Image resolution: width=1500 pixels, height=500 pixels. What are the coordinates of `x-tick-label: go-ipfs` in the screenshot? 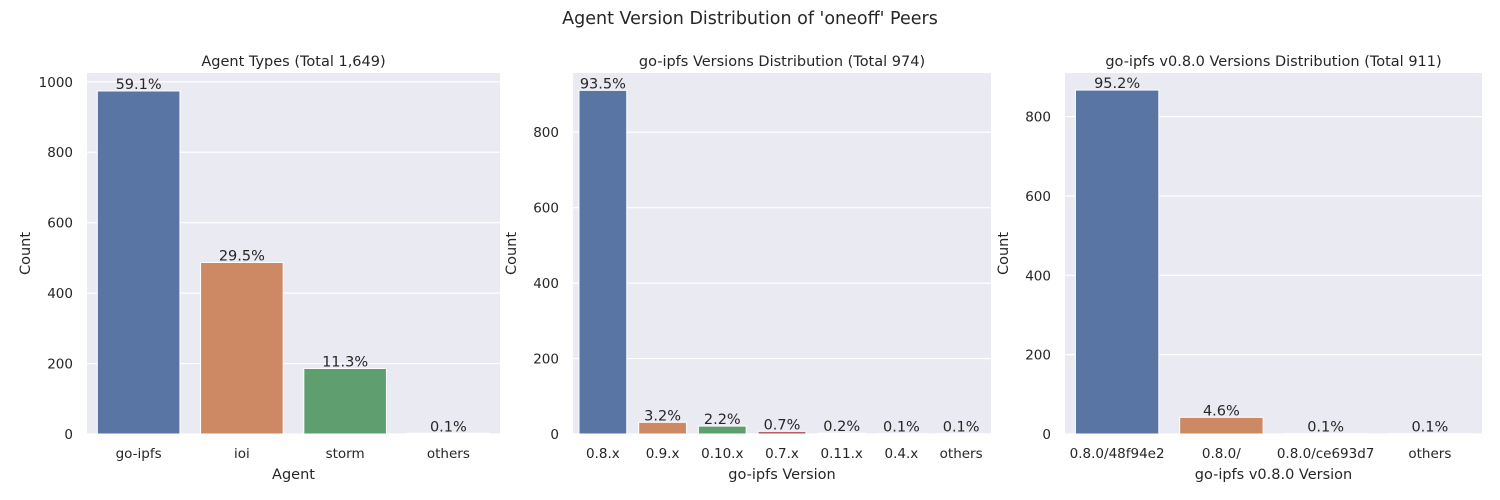 It's located at (139, 454).